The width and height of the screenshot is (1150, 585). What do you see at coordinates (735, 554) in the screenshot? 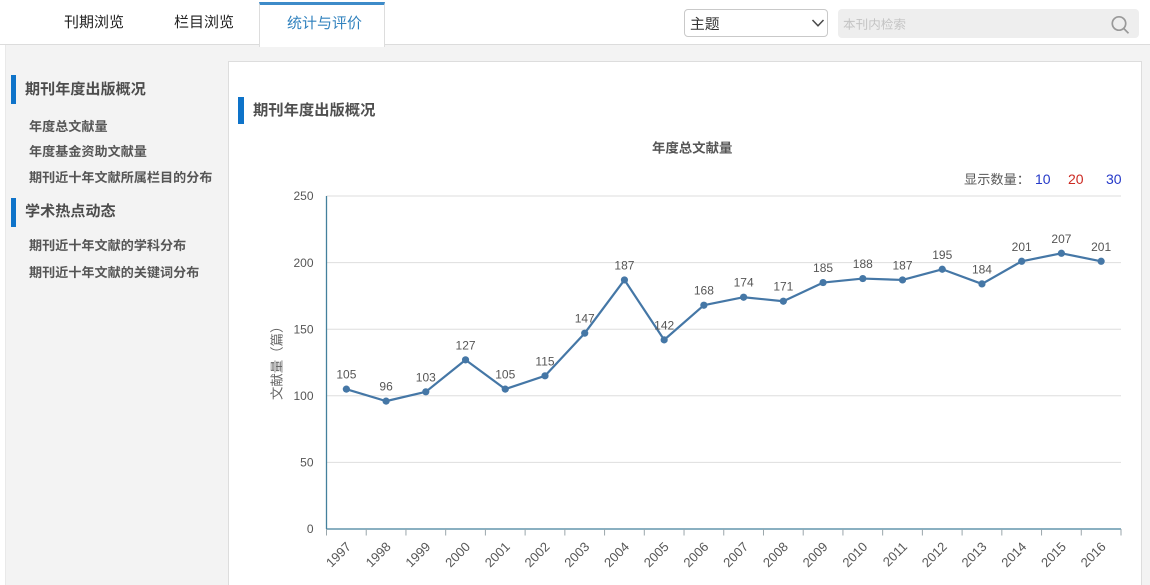
I see `svg-text: 2007` at bounding box center [735, 554].